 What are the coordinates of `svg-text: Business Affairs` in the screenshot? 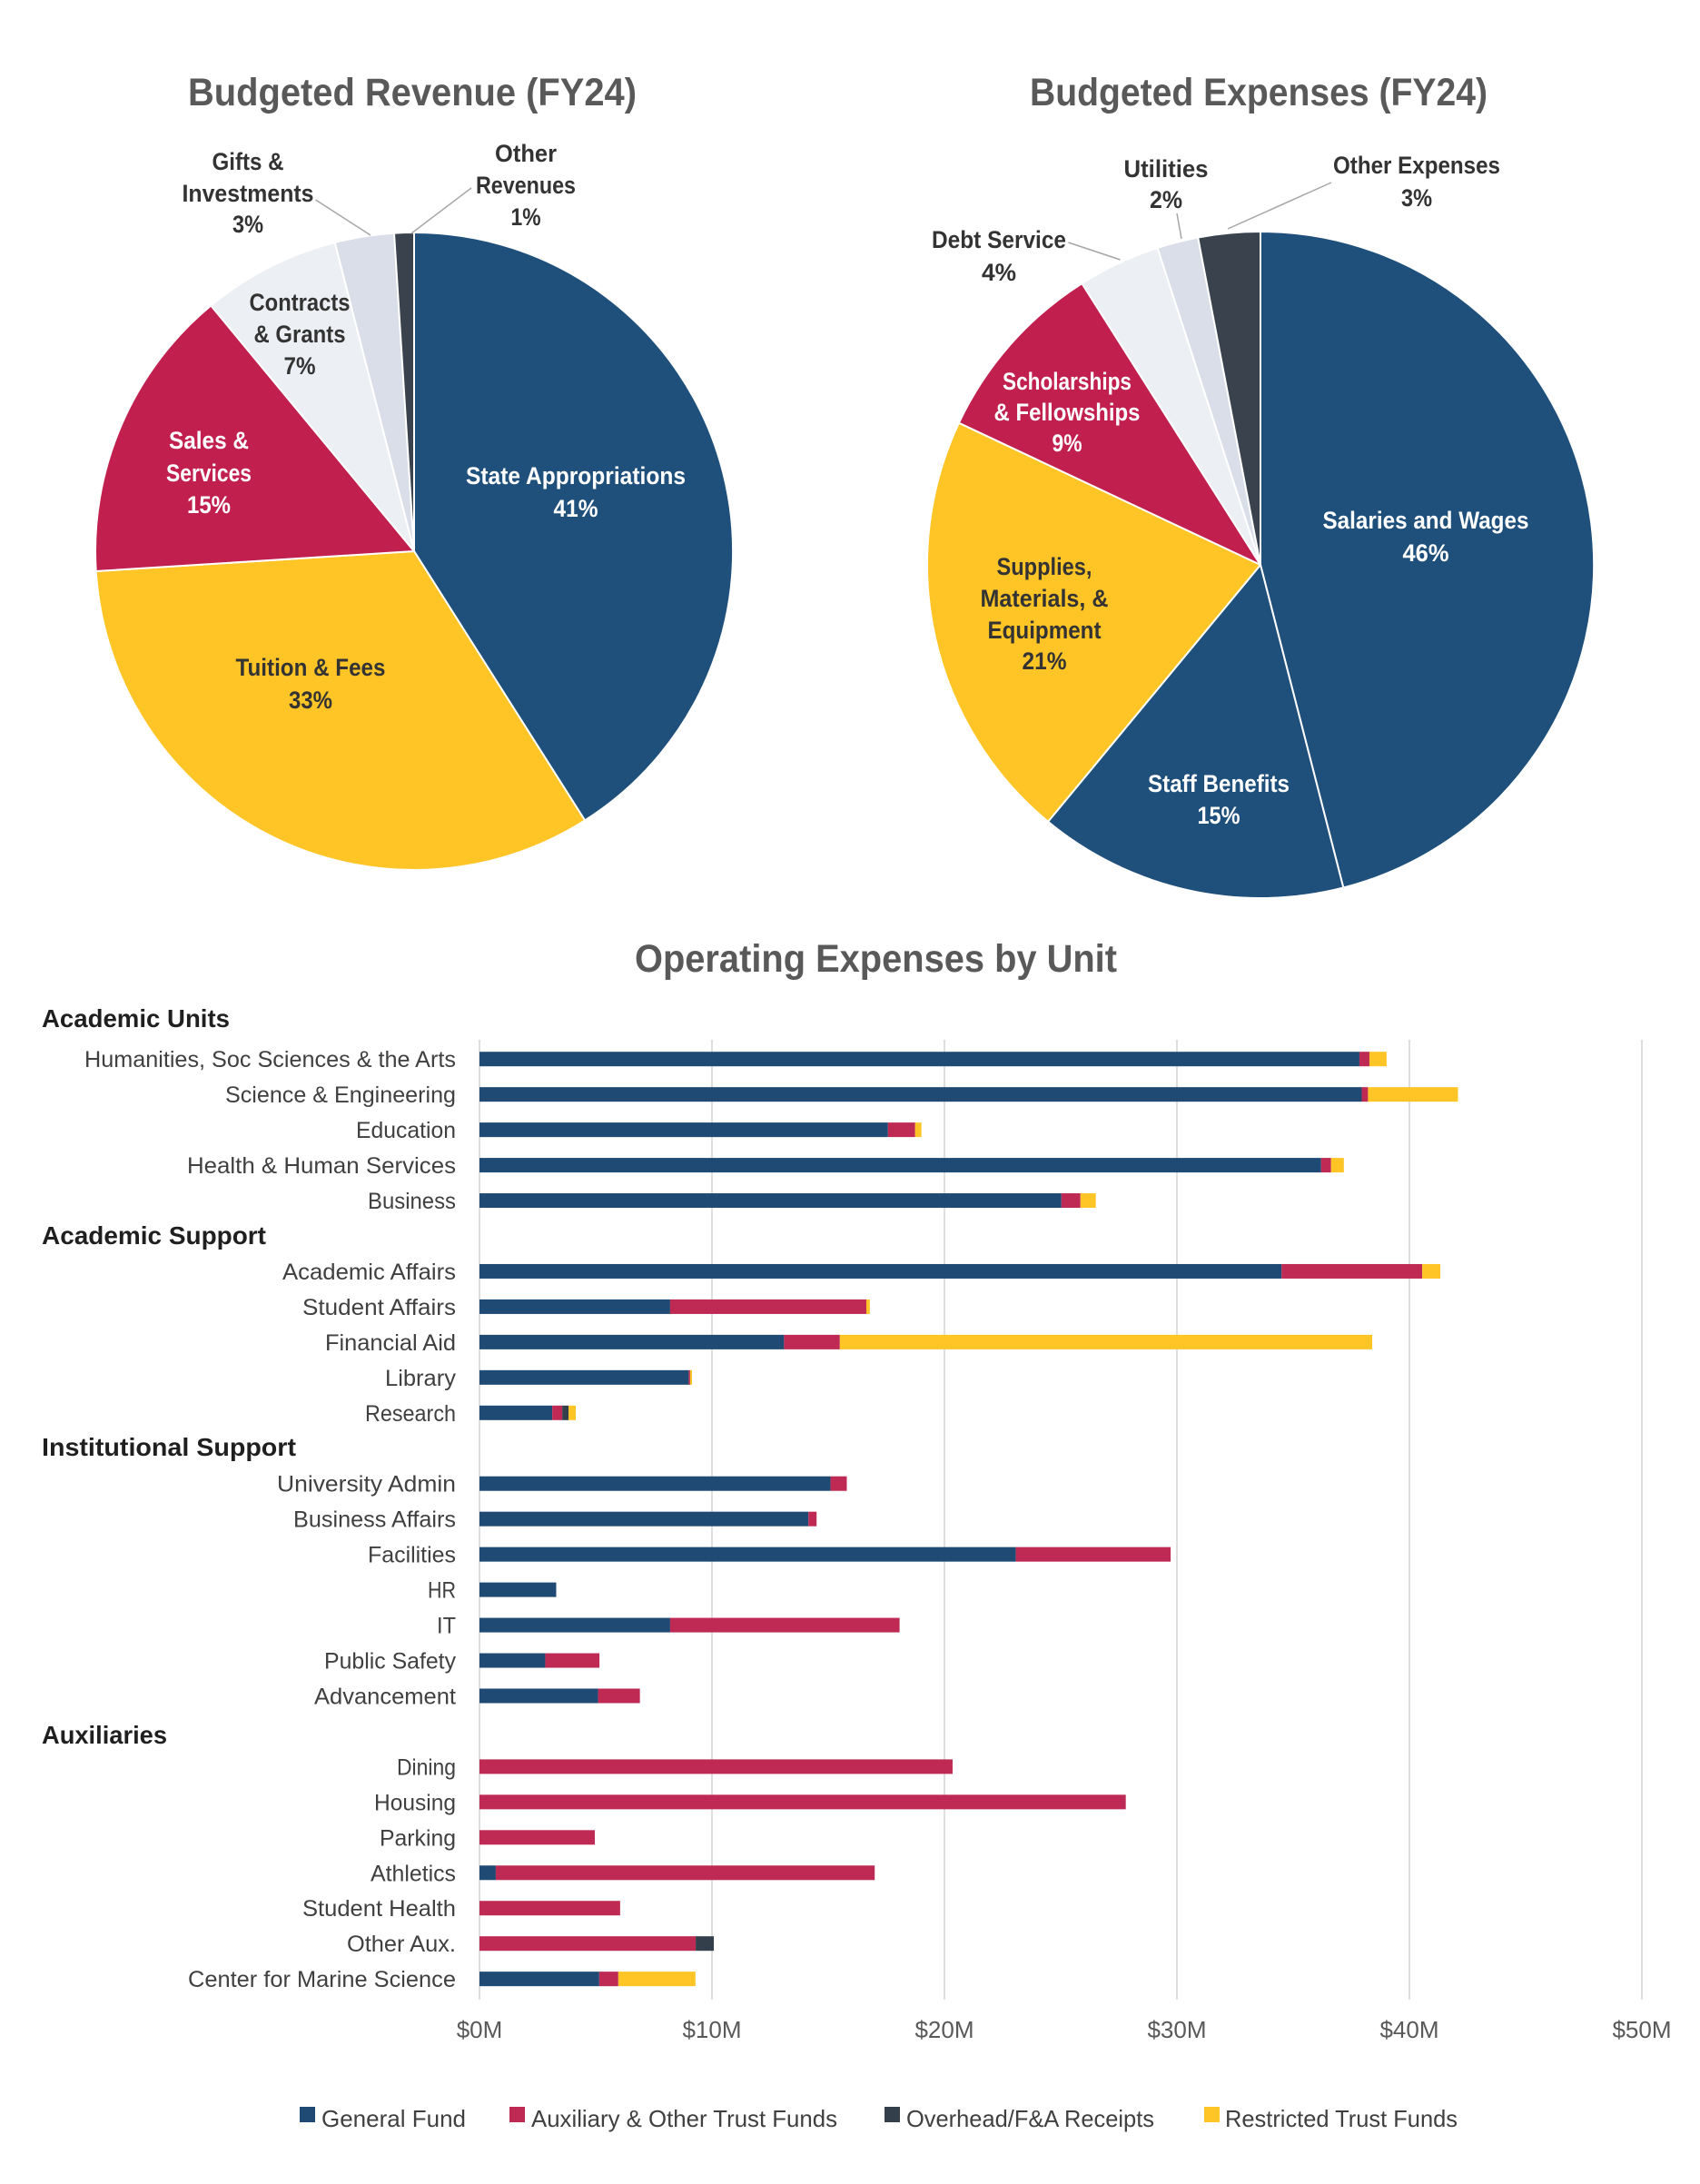 It's located at (374, 1520).